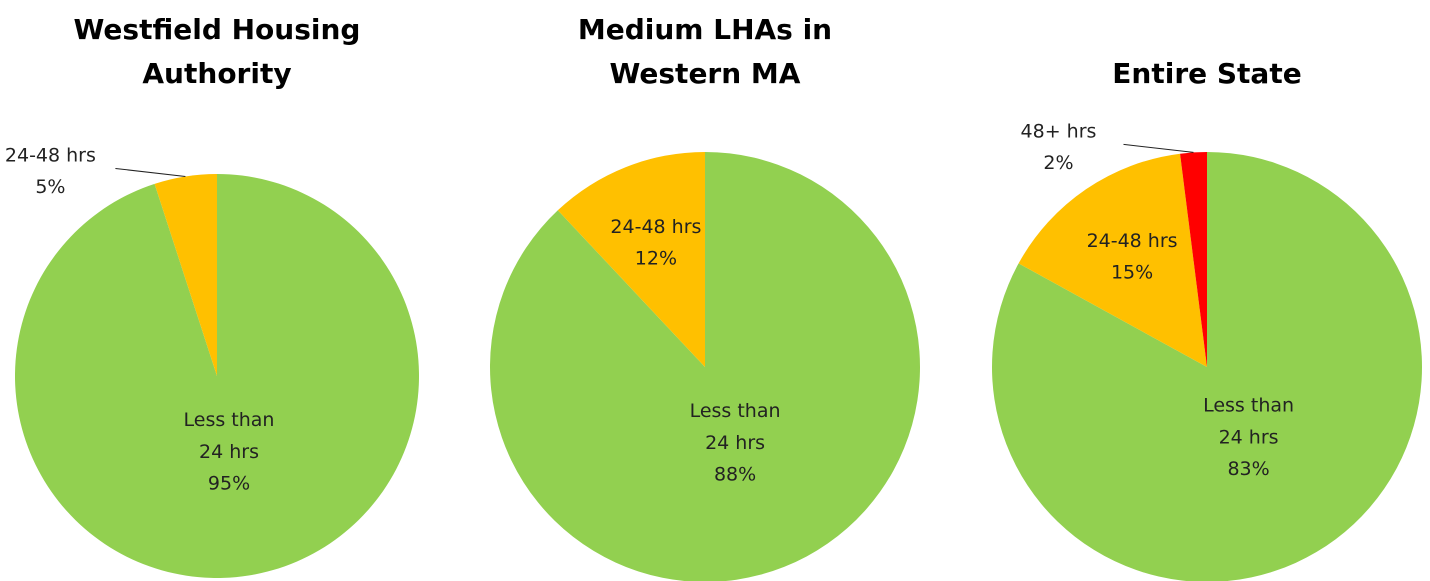  What do you see at coordinates (705, 73) in the screenshot?
I see `title-line: Western MA` at bounding box center [705, 73].